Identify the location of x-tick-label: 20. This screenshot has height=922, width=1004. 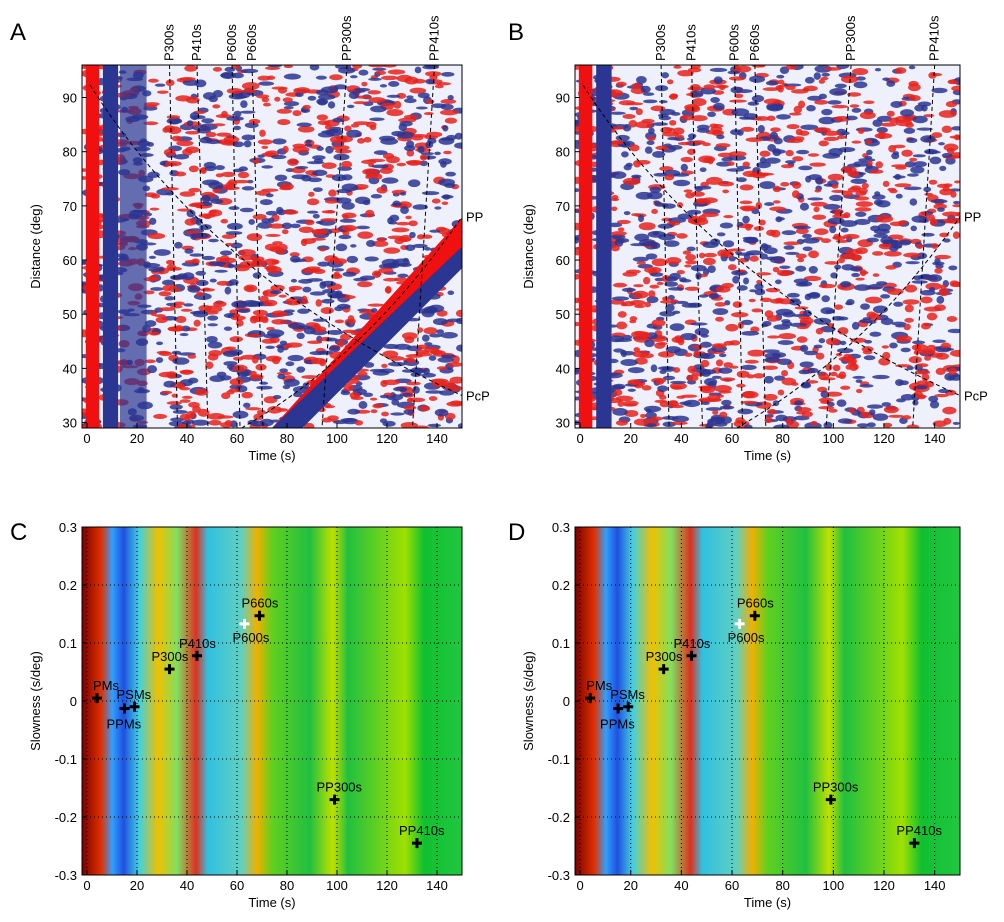
(630, 438).